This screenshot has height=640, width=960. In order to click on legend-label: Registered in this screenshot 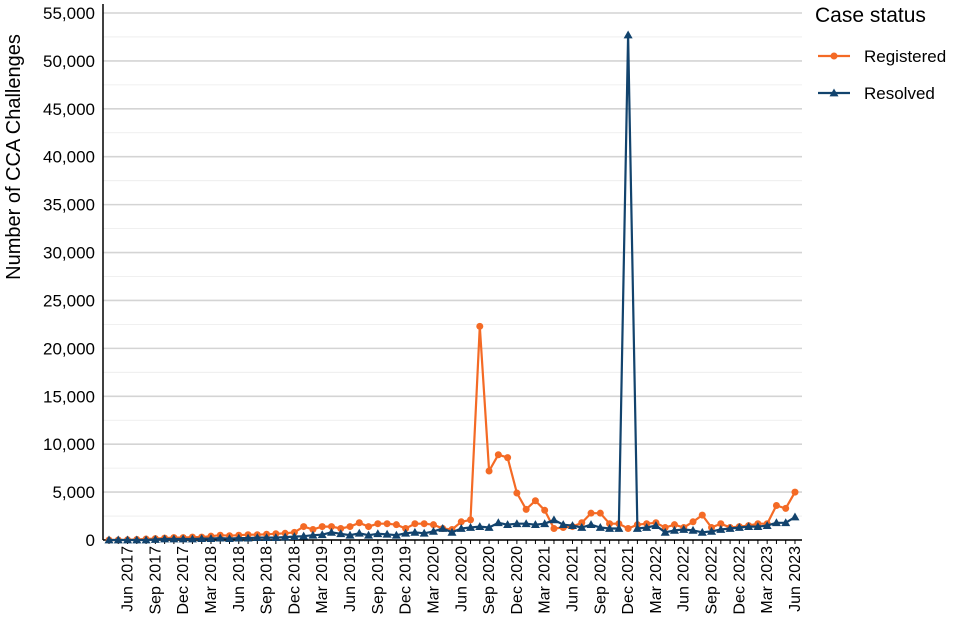, I will do `click(905, 56)`.